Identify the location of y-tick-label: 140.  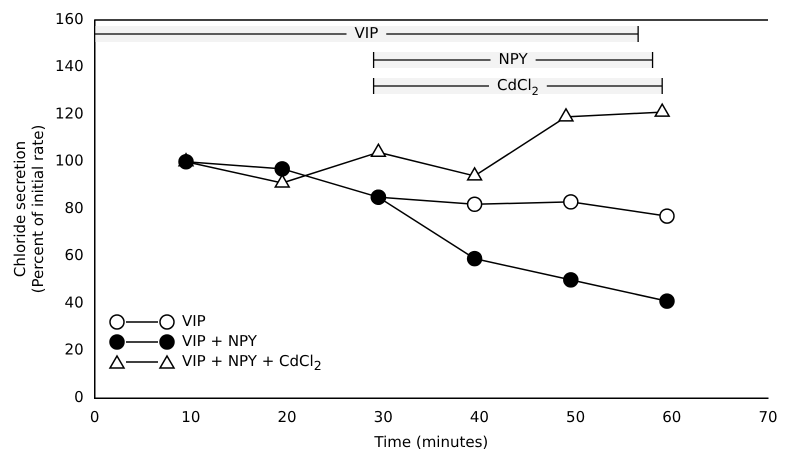
(69, 66).